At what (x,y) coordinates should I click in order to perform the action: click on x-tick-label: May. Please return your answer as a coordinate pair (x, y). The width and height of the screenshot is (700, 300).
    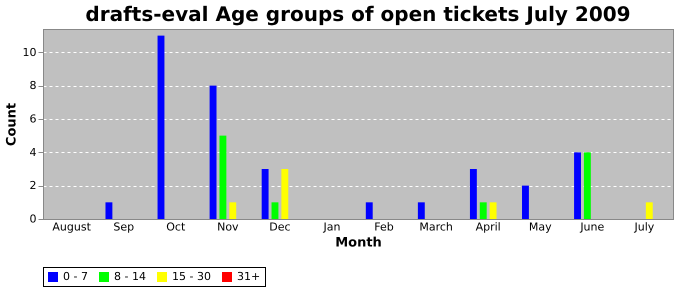
    Looking at the image, I should click on (540, 227).